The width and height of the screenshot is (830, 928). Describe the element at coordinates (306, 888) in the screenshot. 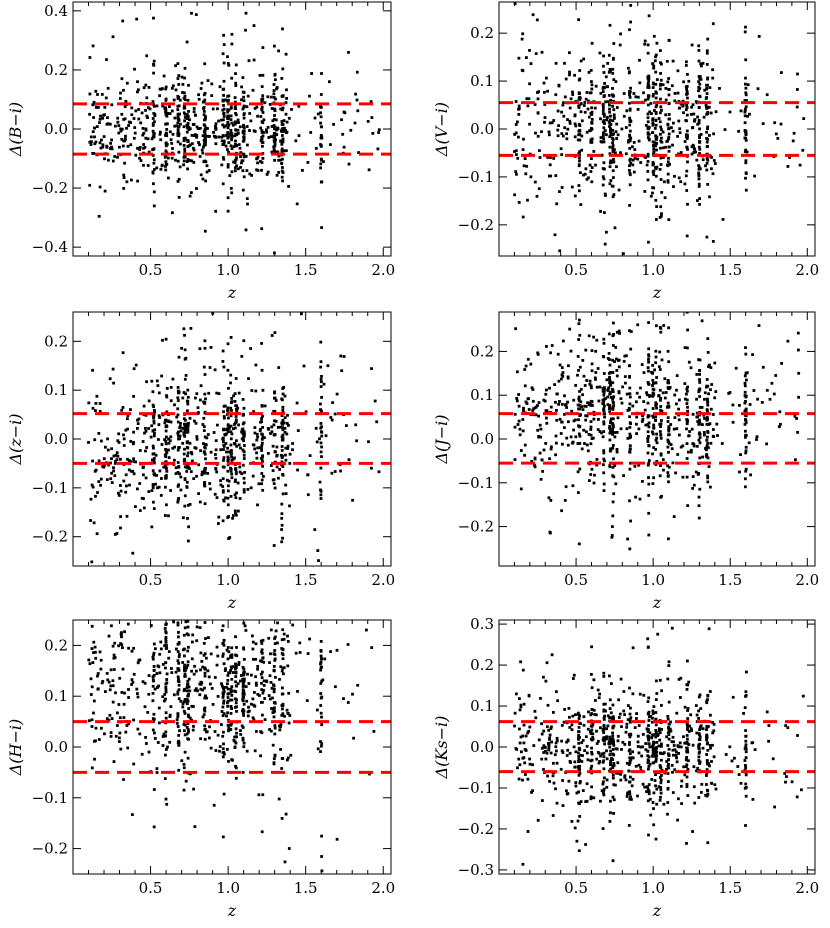

I see `x-tick-label: 1.5` at that location.